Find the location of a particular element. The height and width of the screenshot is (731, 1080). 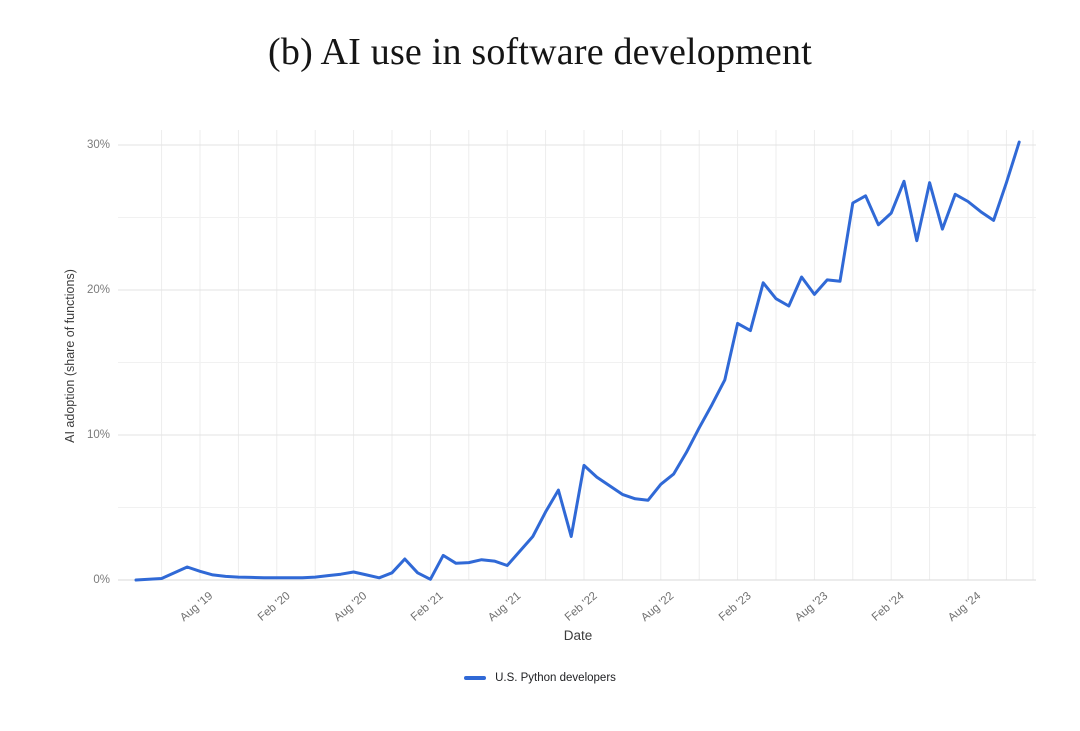

y-tick-label: 20% is located at coordinates (98, 290).